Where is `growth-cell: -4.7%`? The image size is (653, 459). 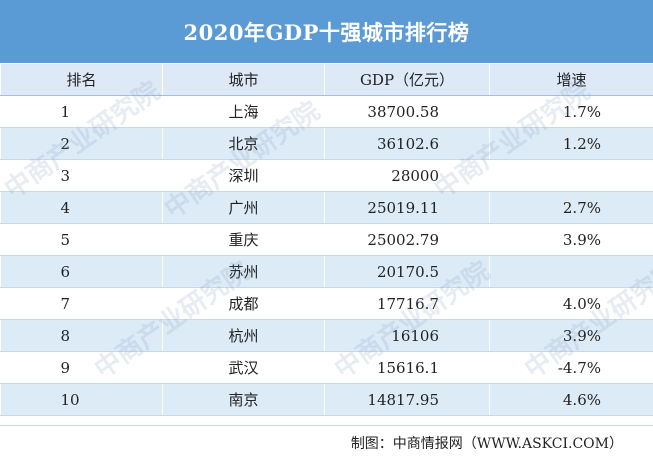
growth-cell: -4.7% is located at coordinates (571, 367).